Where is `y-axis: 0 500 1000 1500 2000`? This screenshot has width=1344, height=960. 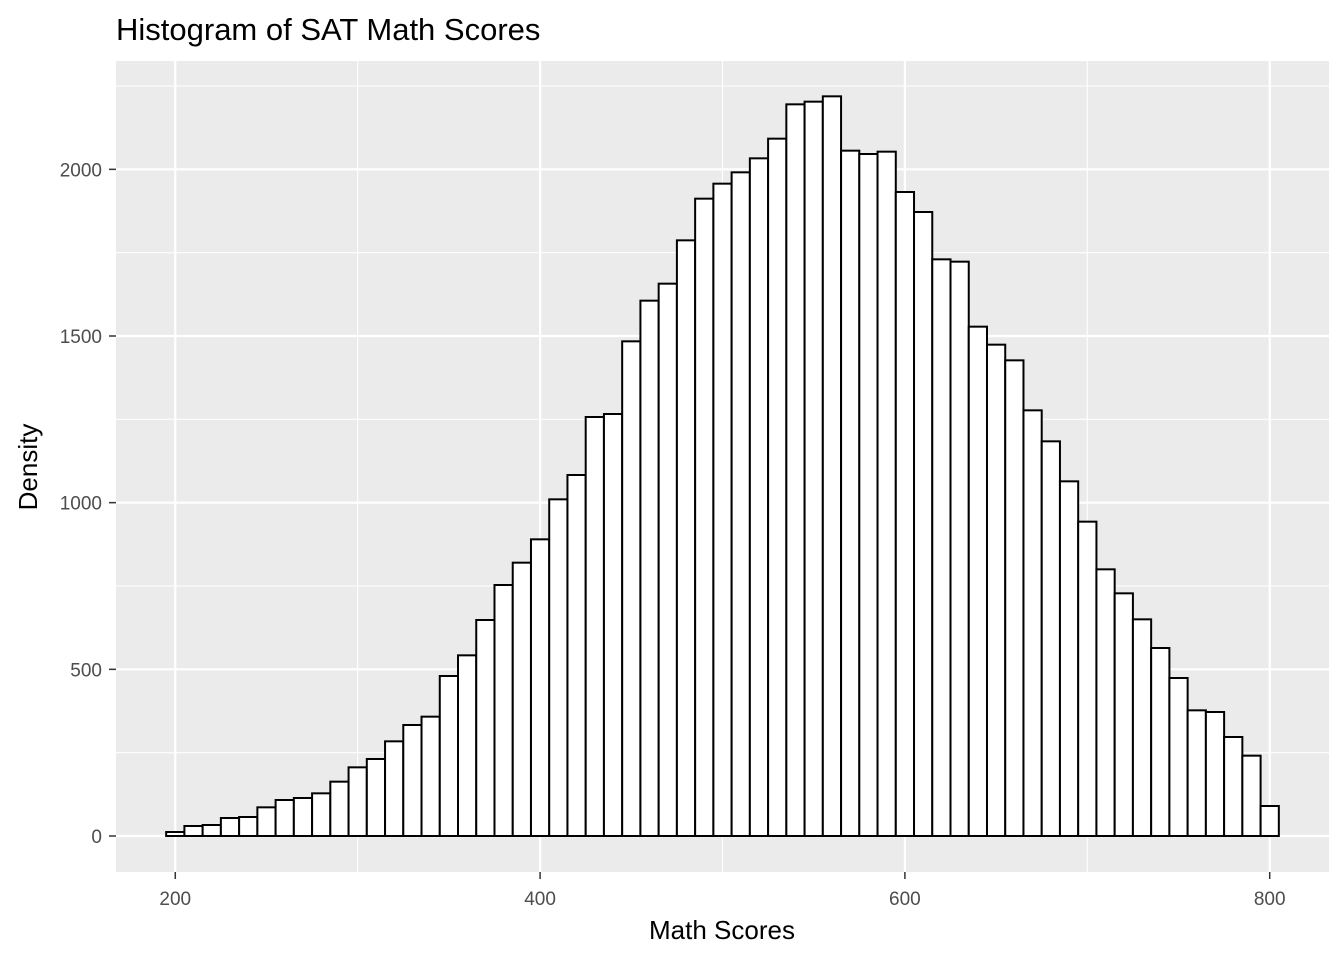 y-axis: 0 500 1000 1500 2000 is located at coordinates (88, 504).